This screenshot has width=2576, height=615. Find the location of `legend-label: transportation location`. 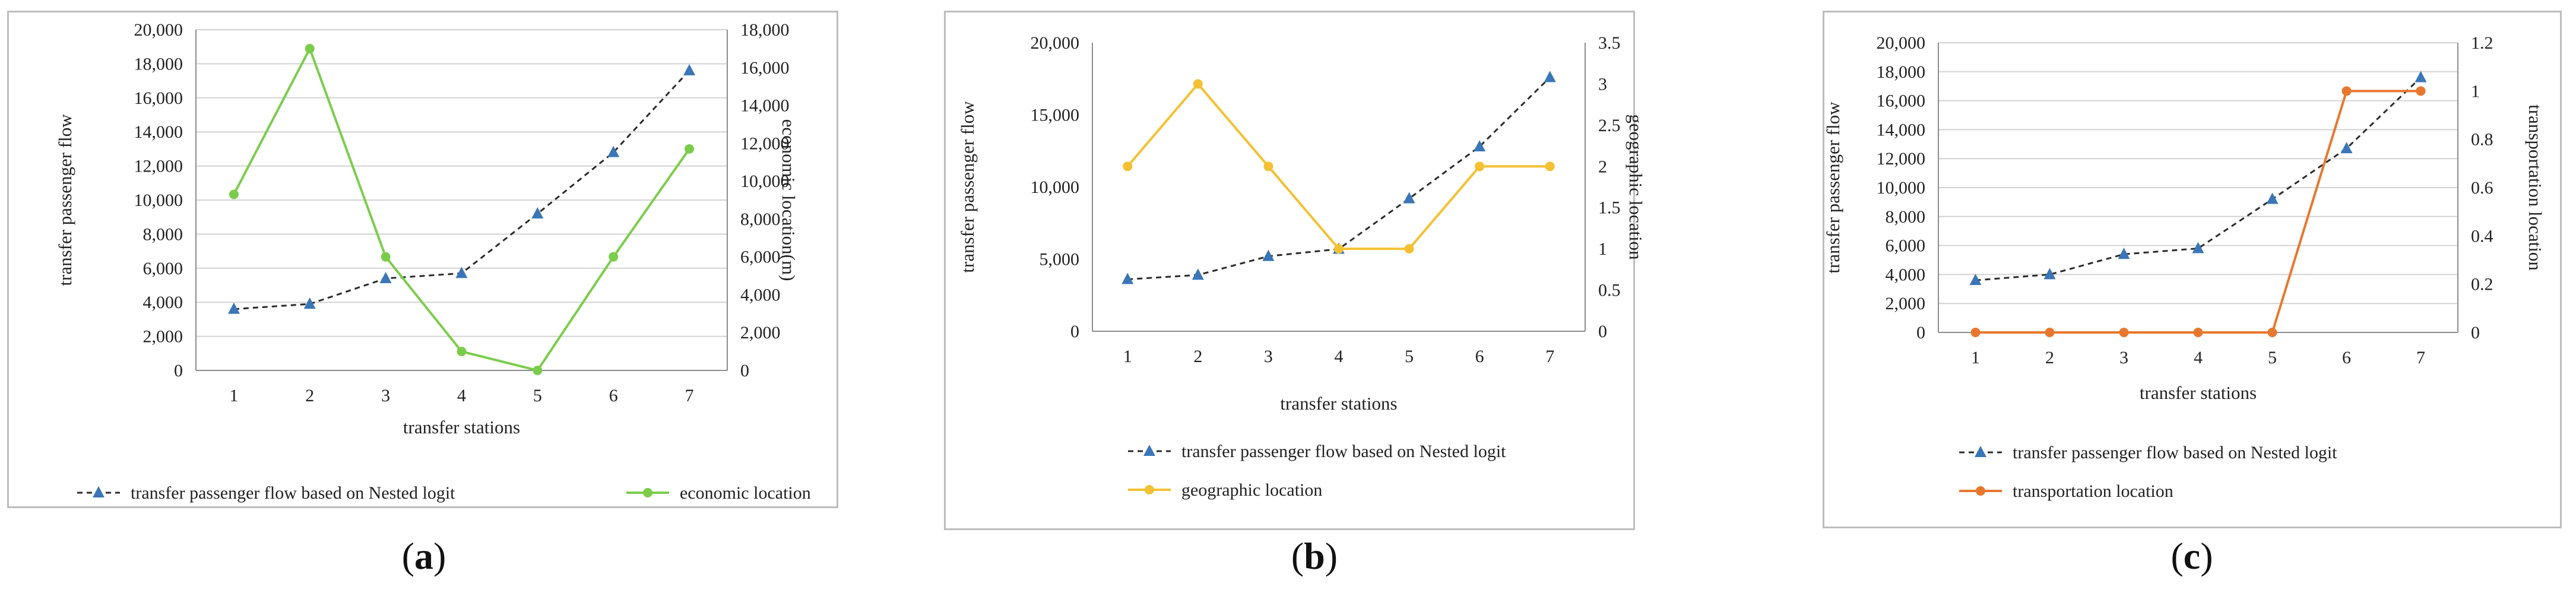

legend-label: transportation location is located at coordinates (2093, 491).